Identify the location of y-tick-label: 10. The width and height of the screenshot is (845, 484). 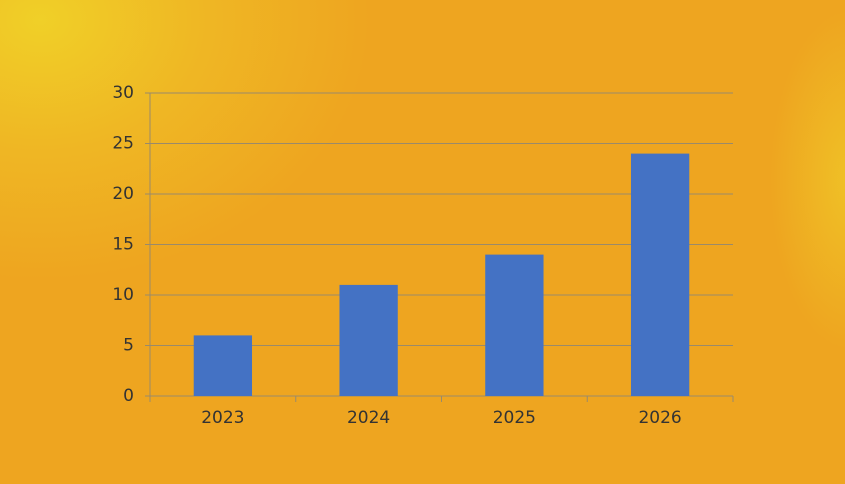
(123, 295).